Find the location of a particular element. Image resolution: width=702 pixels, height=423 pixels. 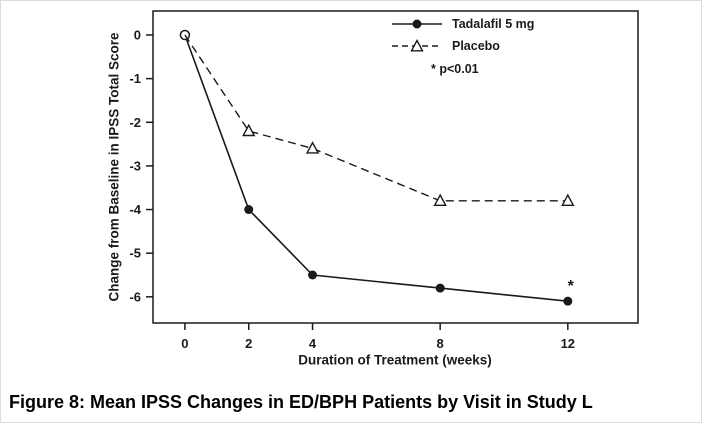

open-triangle-marker-icon is located at coordinates (417, 45).